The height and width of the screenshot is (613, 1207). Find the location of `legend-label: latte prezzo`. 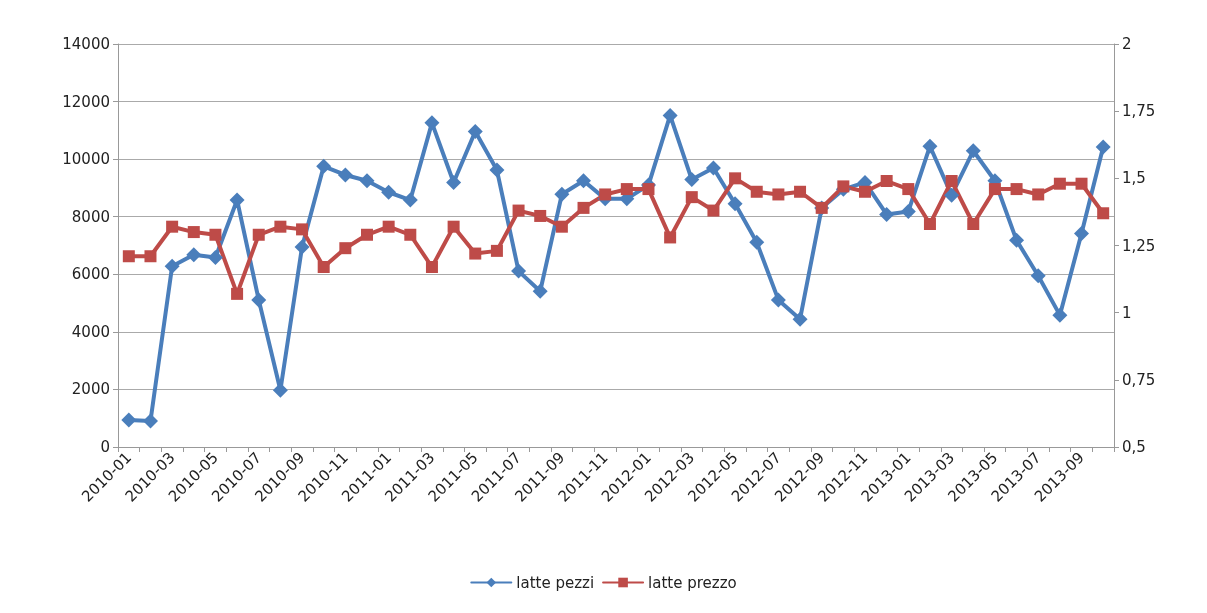

legend-label: latte prezzo is located at coordinates (692, 582).